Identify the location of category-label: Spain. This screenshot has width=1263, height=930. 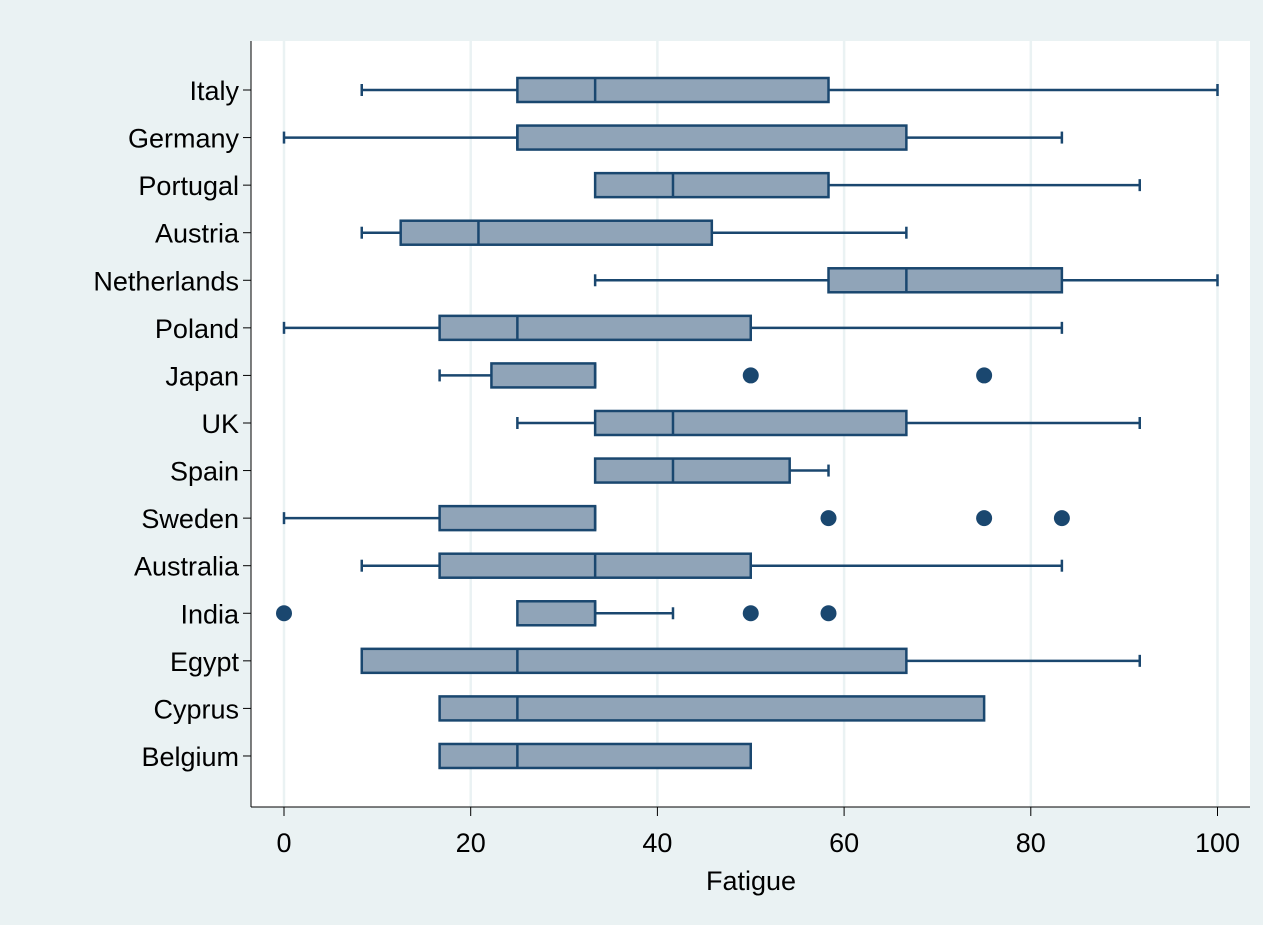
(204, 472).